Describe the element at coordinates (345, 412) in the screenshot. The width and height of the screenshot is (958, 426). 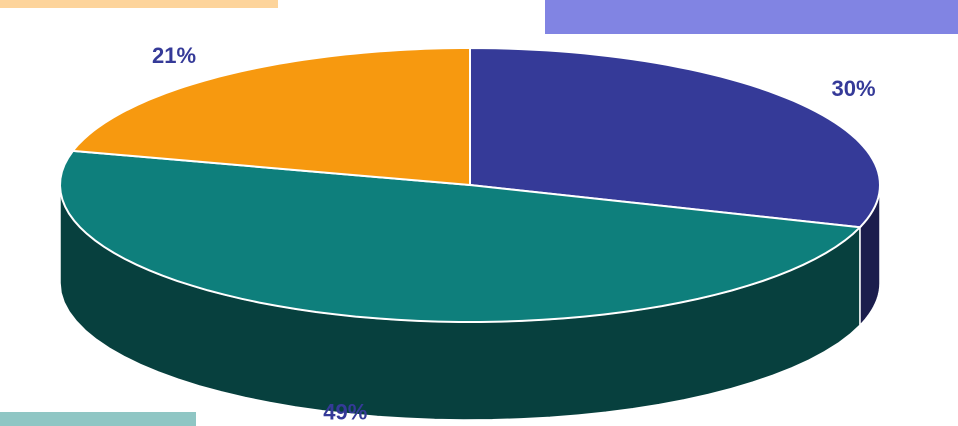
I see `data-label: 49%` at that location.